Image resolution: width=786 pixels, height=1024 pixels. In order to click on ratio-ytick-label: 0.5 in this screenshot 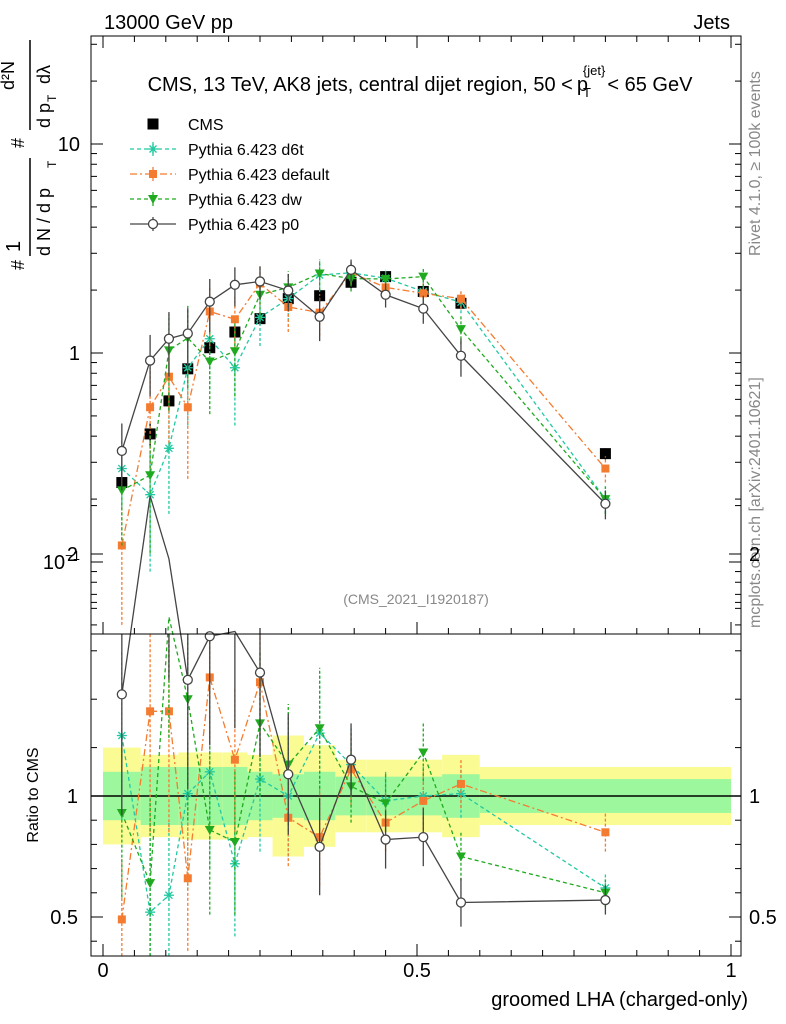, I will do `click(64, 918)`.